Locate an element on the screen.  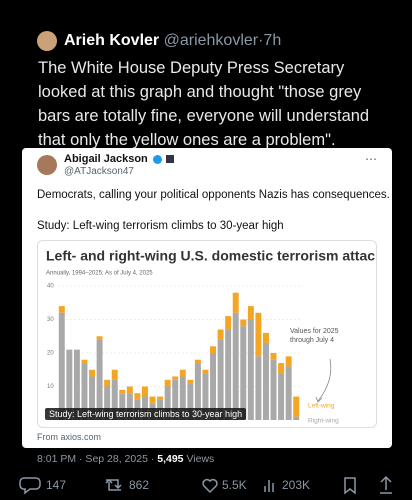
handle: @ariehkovler is located at coordinates (211, 40).